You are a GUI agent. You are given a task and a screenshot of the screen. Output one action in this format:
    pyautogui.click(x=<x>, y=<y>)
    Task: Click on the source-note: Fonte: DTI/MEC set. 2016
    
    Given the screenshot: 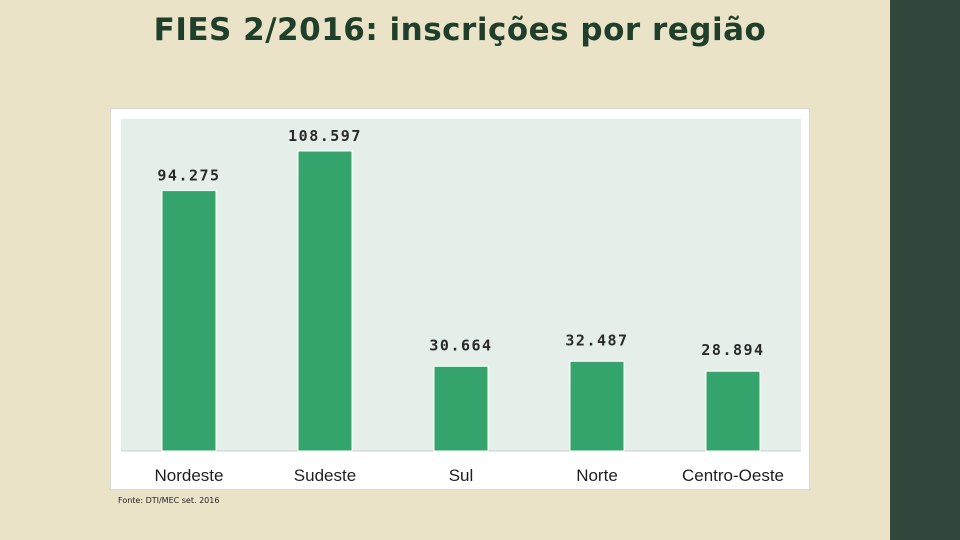 What is the action you would take?
    pyautogui.click(x=169, y=500)
    